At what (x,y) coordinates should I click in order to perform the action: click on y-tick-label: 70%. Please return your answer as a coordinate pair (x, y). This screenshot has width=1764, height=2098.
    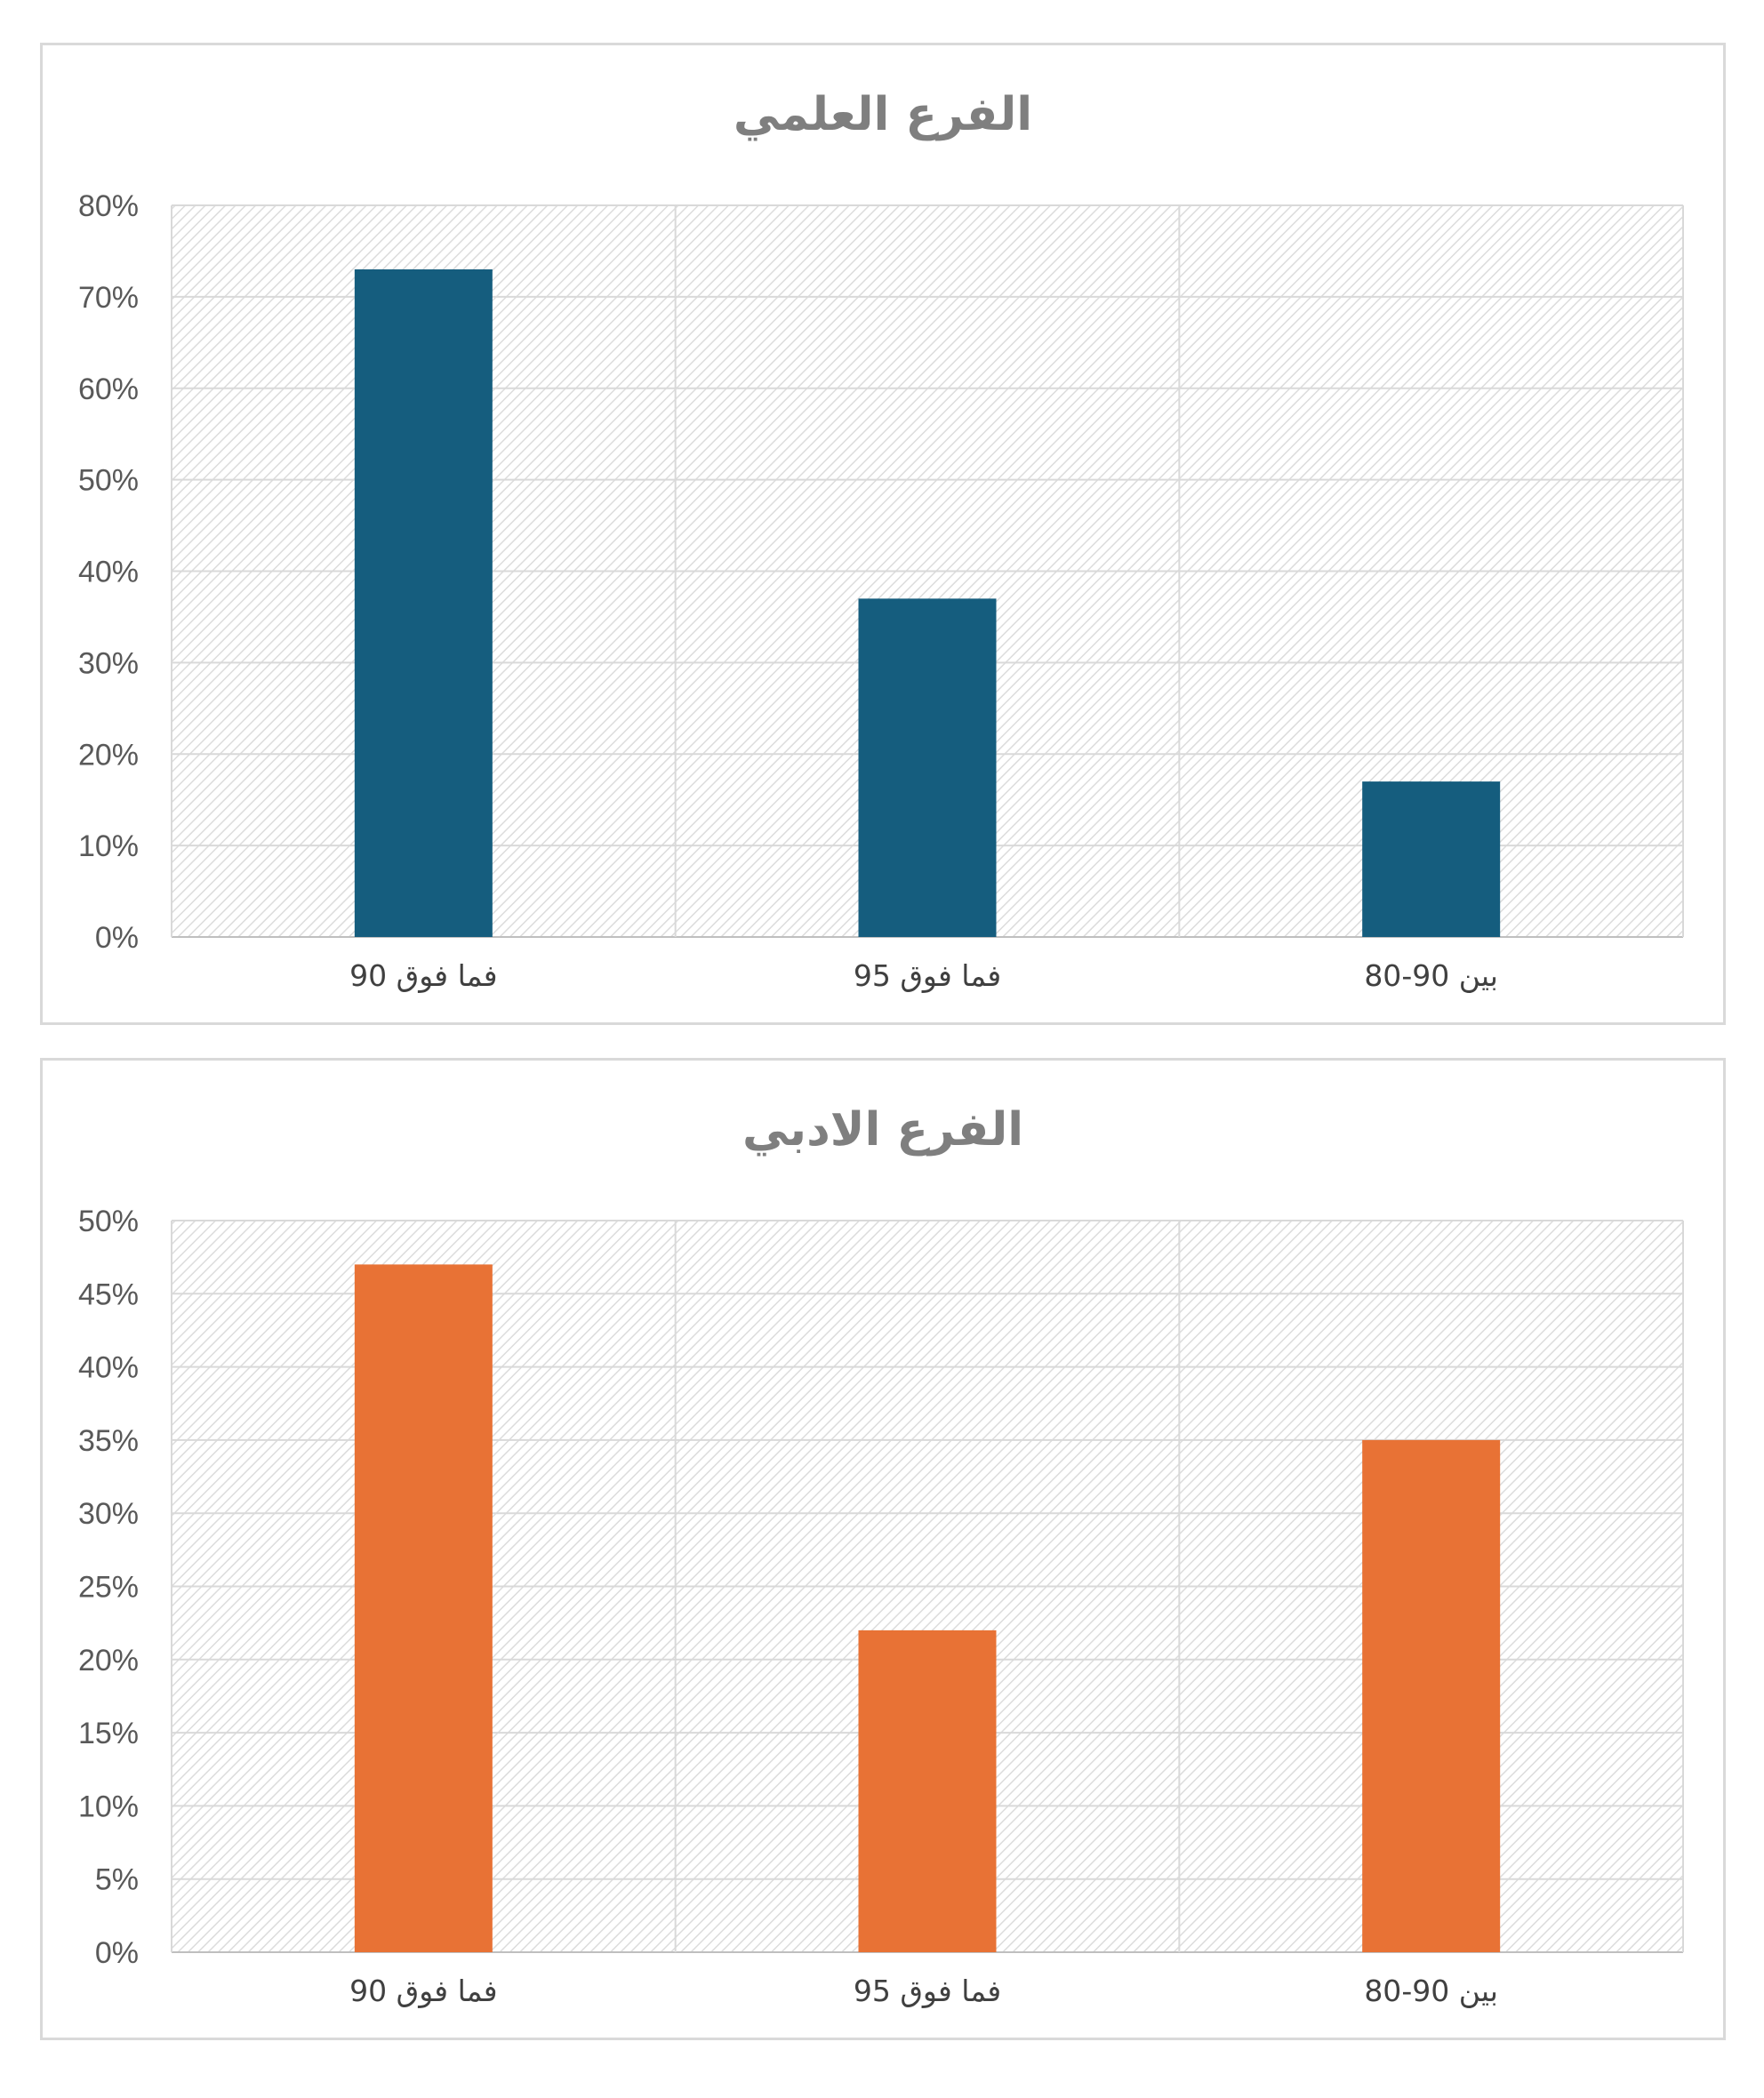
    Looking at the image, I should click on (109, 298).